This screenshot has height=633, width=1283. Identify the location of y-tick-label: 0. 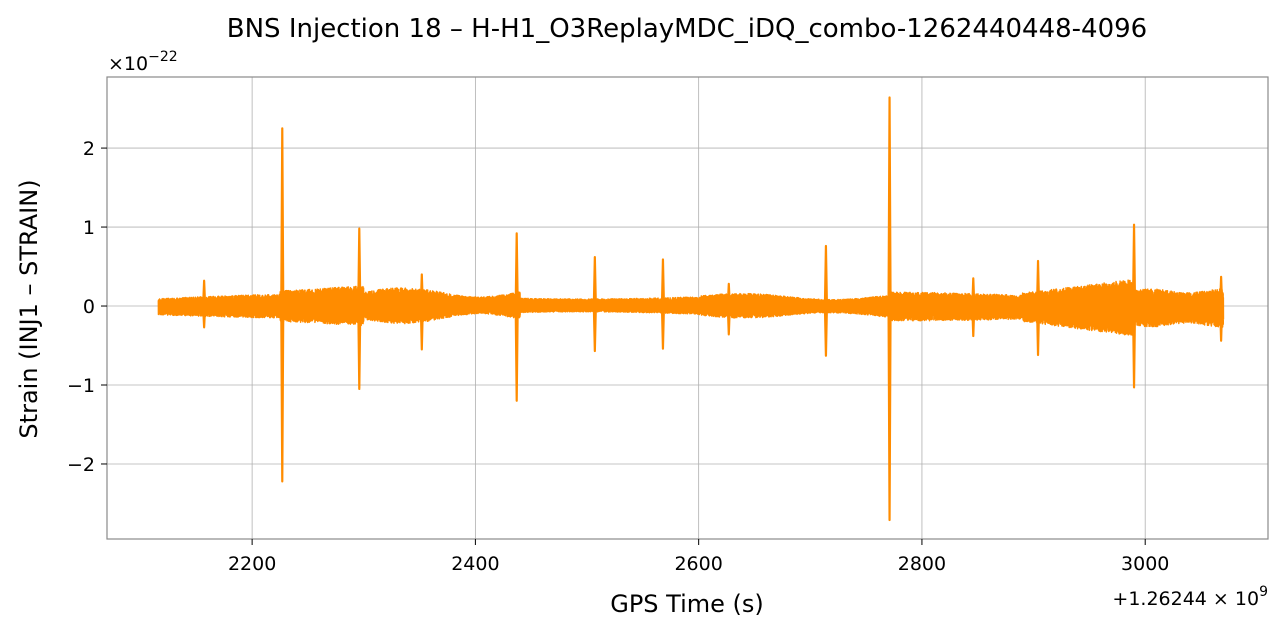
(89, 307).